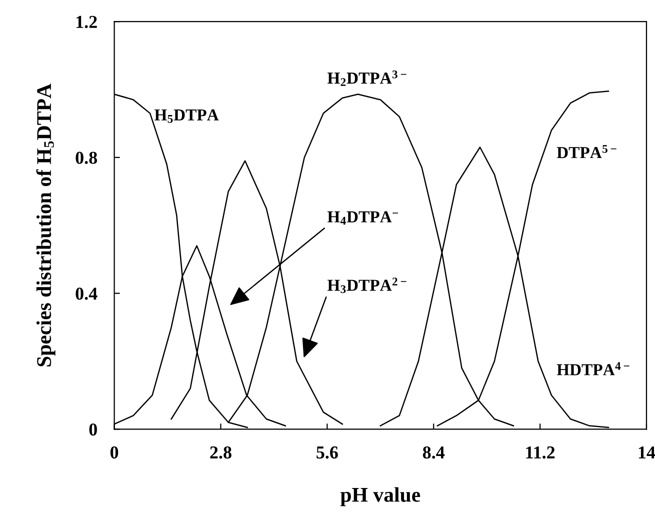 The width and height of the screenshot is (655, 514). What do you see at coordinates (87, 294) in the screenshot?
I see `y-tick-label: 0.4` at bounding box center [87, 294].